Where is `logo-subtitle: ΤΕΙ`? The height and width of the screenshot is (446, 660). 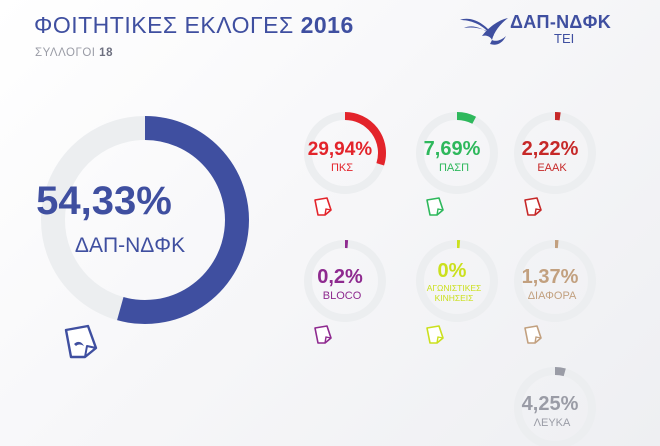
logo-subtitle: ΤΕΙ is located at coordinates (564, 38).